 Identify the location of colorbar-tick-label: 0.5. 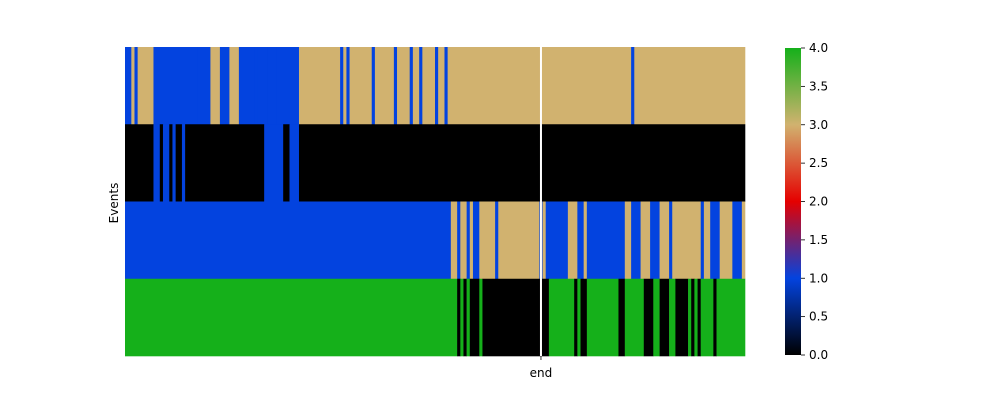
(818, 317).